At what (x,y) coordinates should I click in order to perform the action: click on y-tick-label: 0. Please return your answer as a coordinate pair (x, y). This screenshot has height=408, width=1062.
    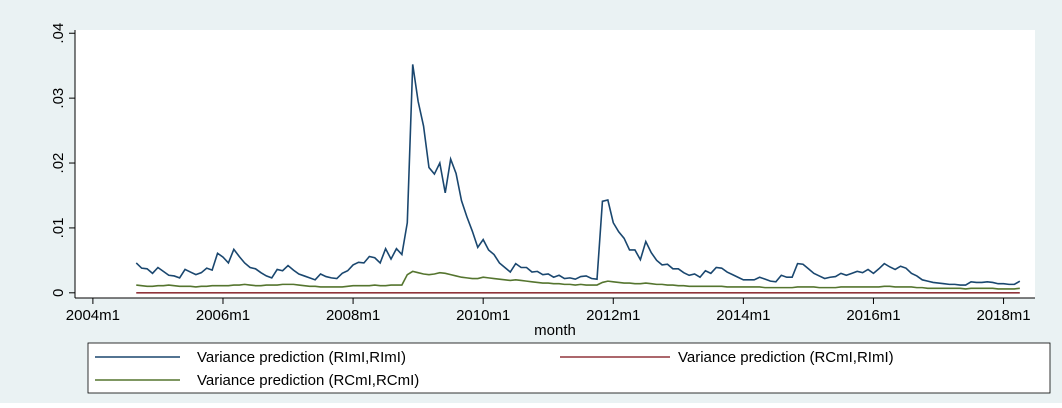
    Looking at the image, I should click on (58, 293).